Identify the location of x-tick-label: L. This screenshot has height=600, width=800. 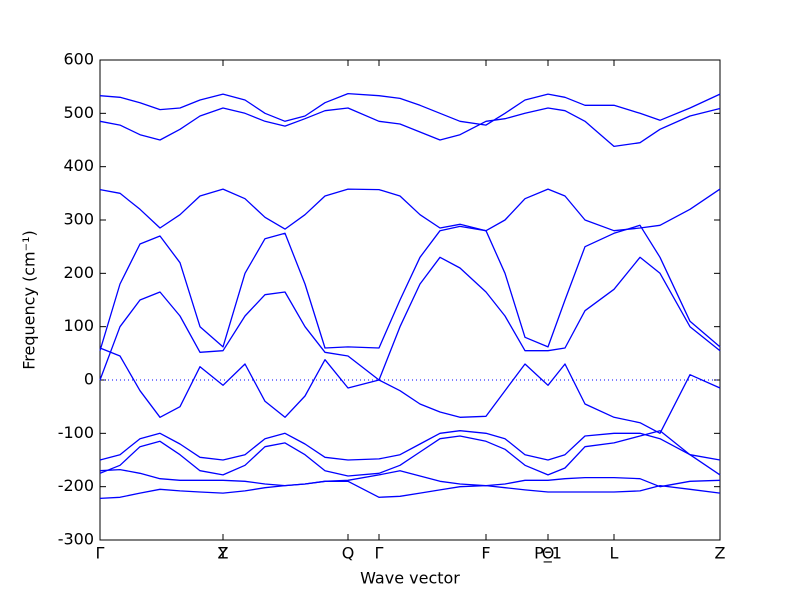
(614, 553).